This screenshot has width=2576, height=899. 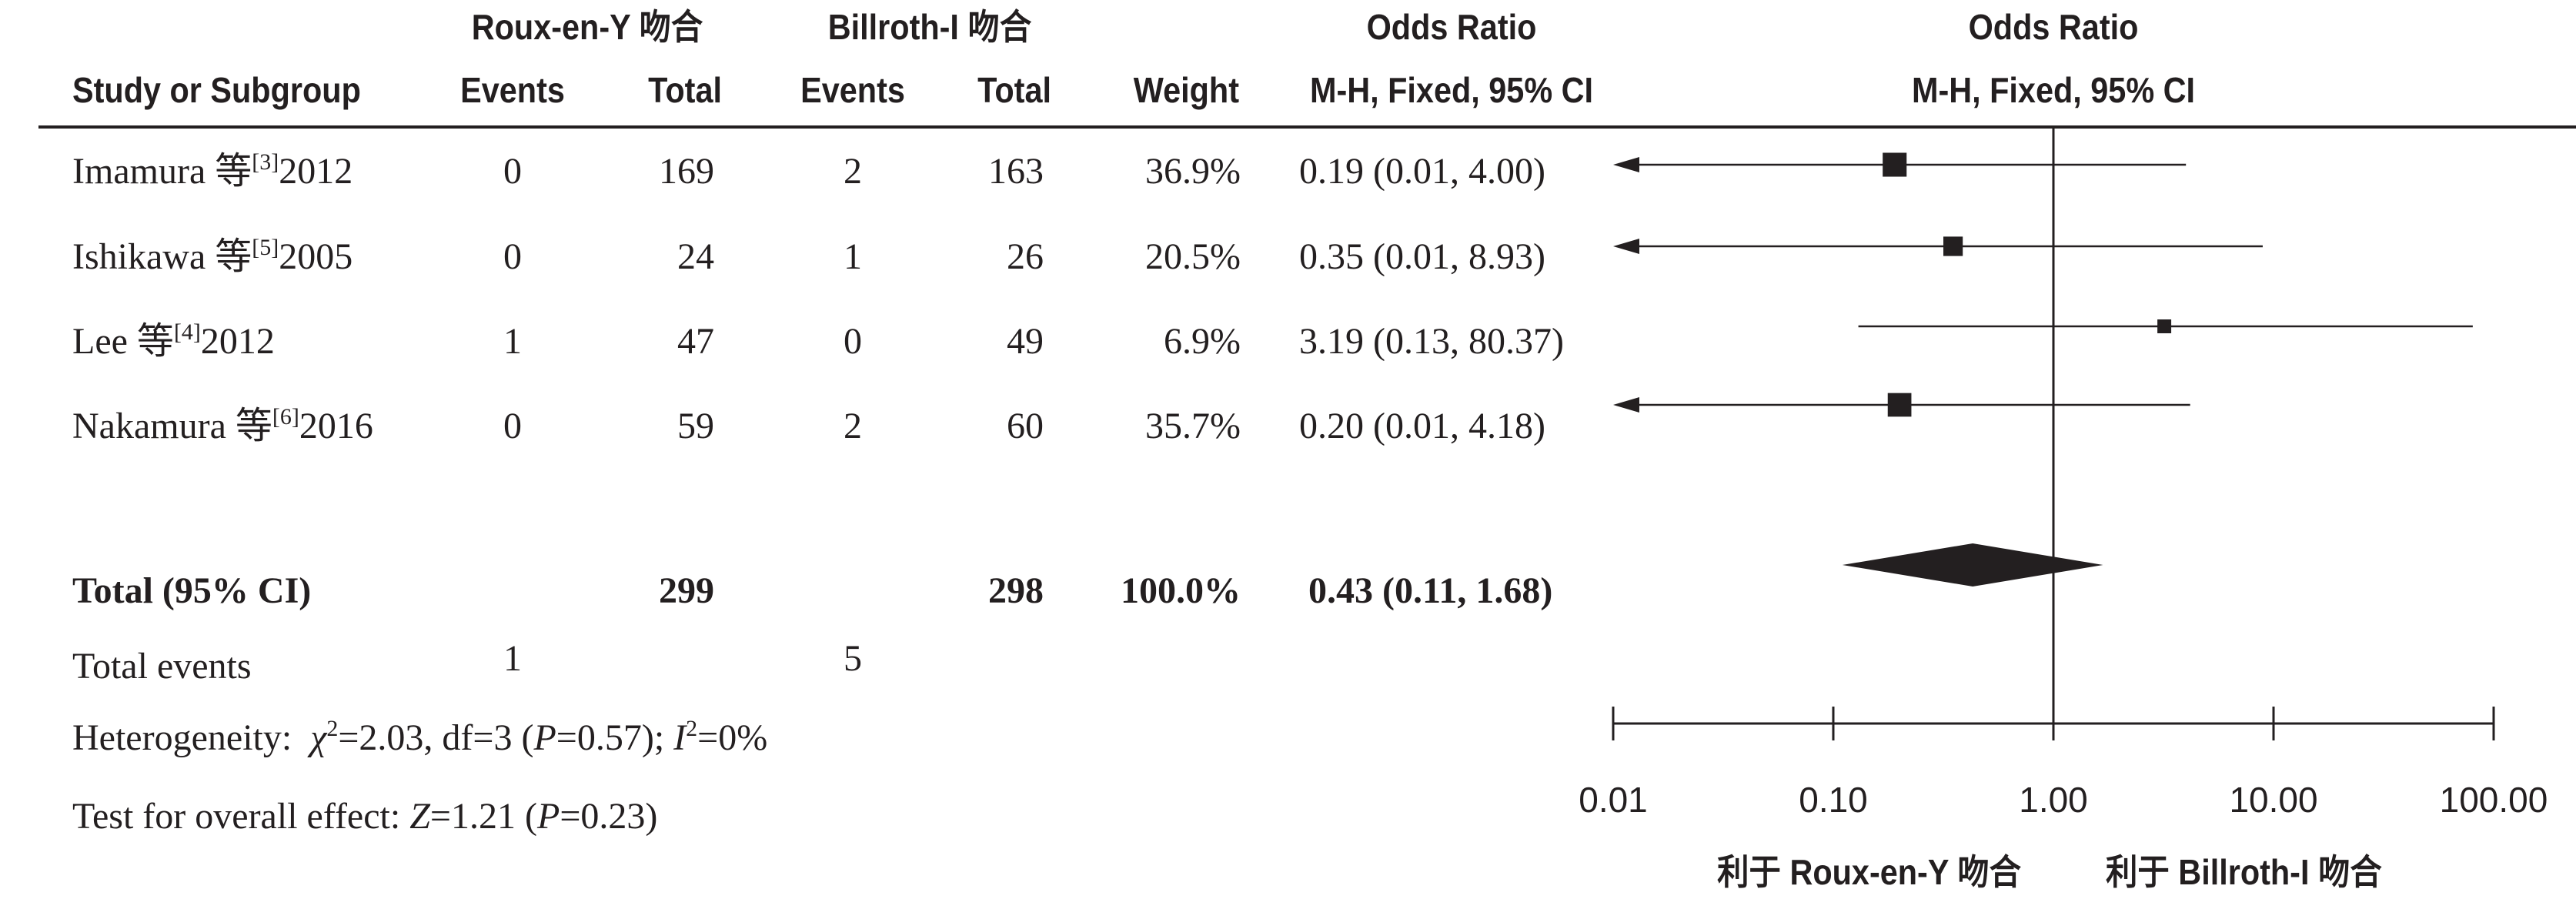 What do you see at coordinates (1202, 341) in the screenshot?
I see `weight-cell: 6.9%` at bounding box center [1202, 341].